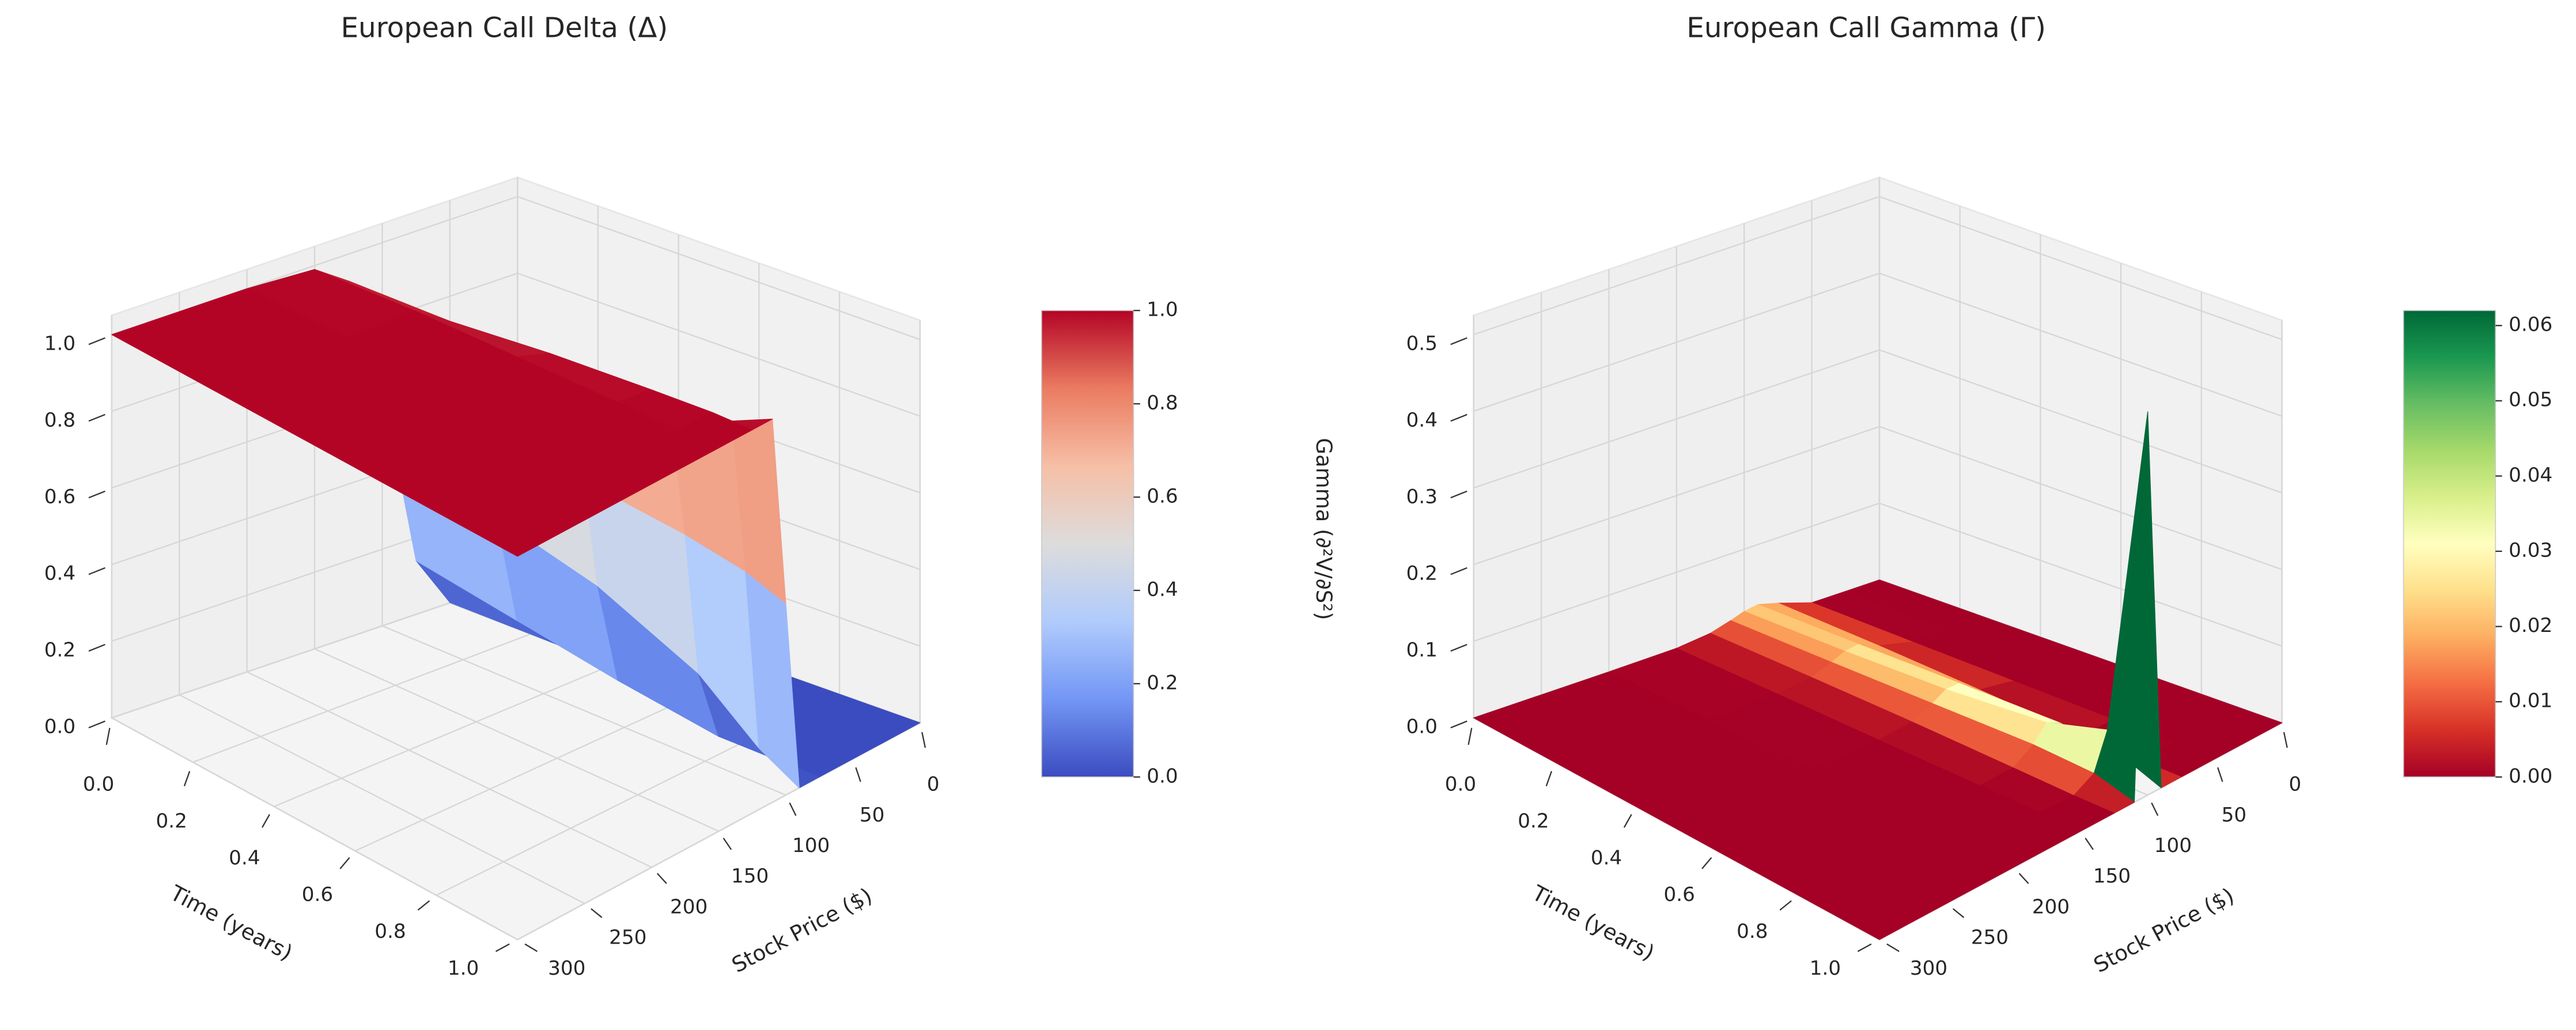 This screenshot has width=2576, height=1030. I want to click on z-tick-label: 0.6, so click(59, 497).